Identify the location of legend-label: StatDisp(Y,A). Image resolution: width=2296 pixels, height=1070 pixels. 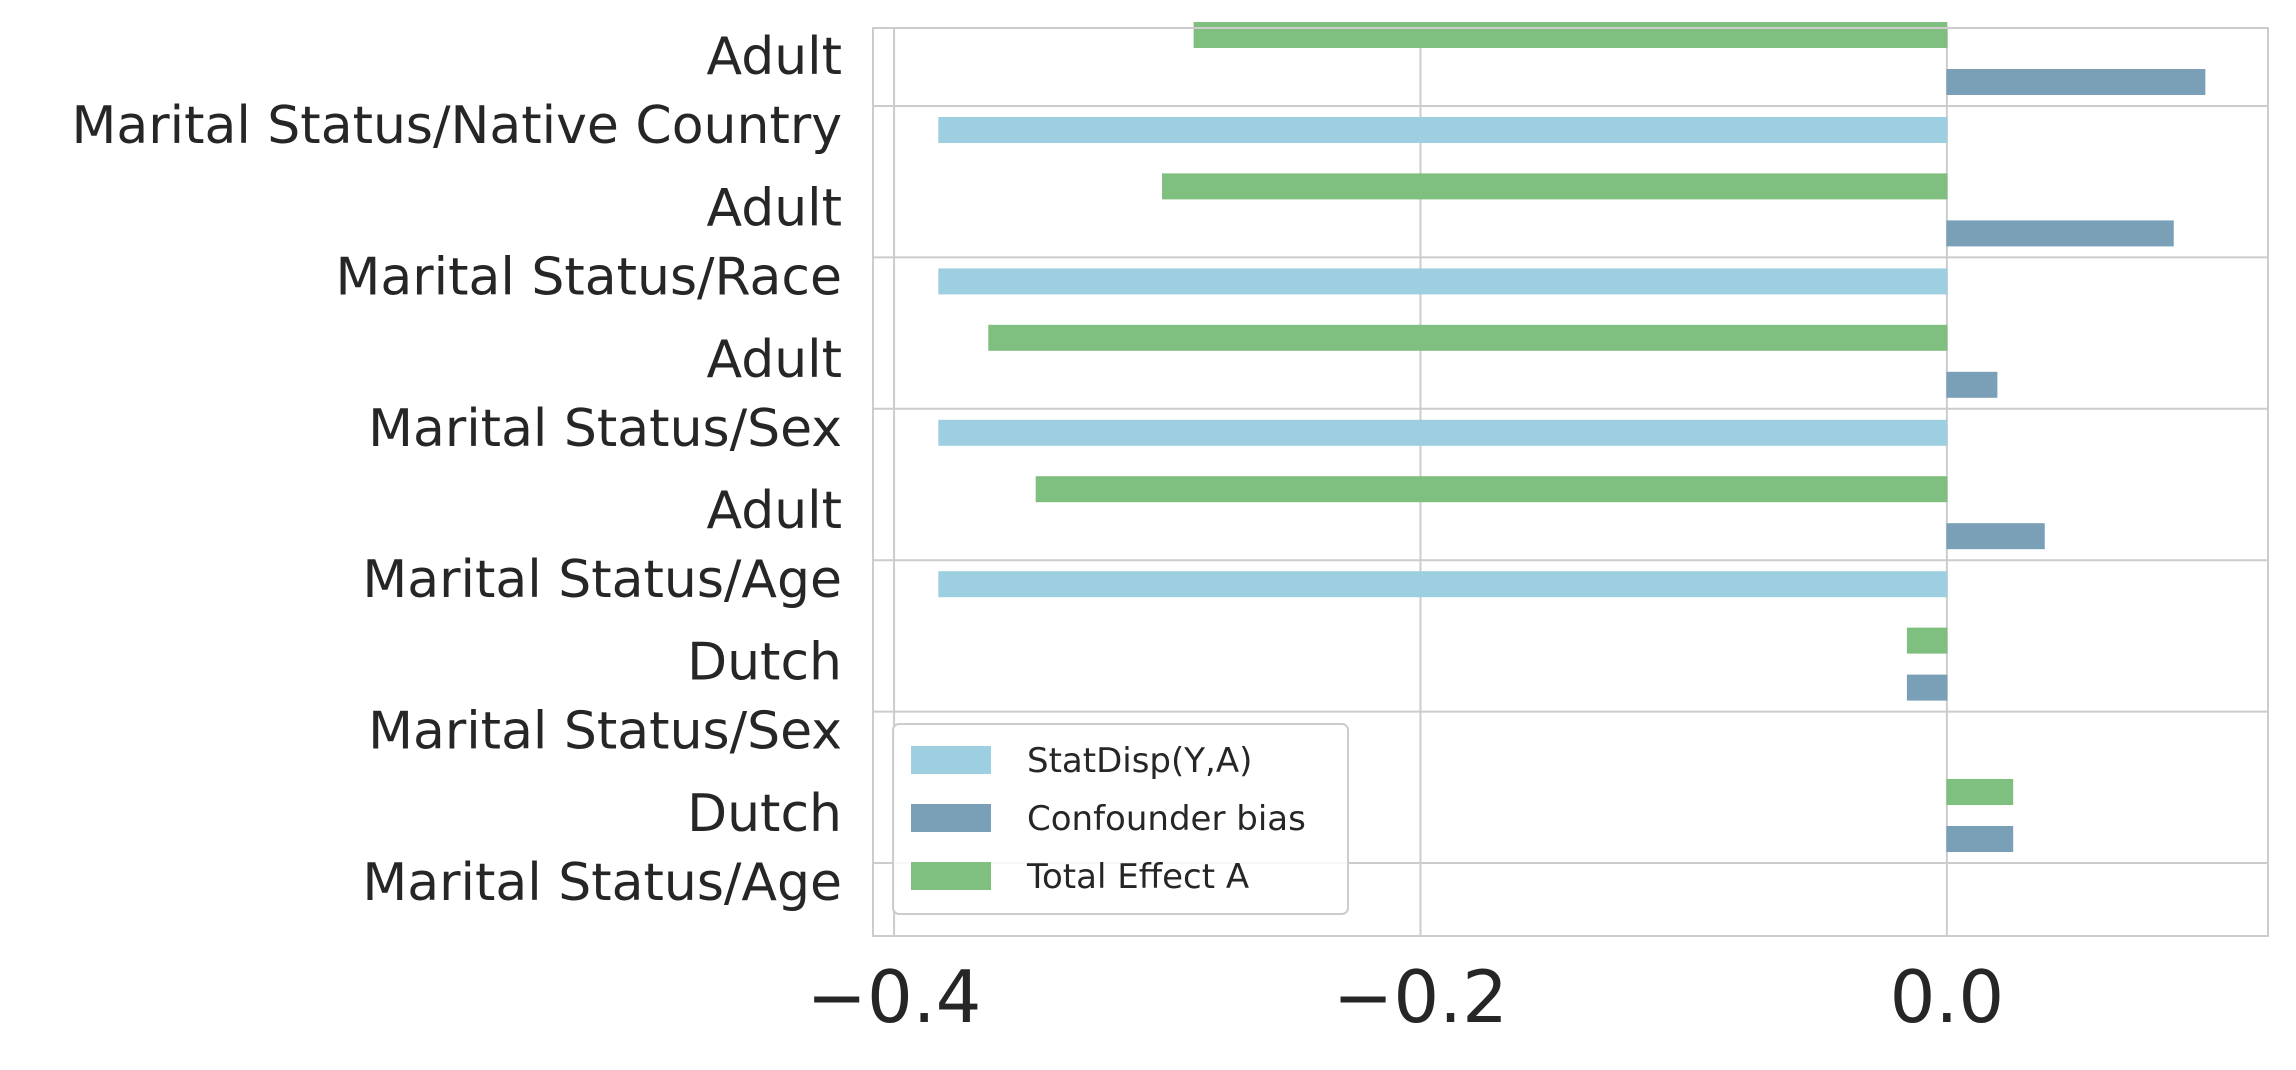
(1139, 761).